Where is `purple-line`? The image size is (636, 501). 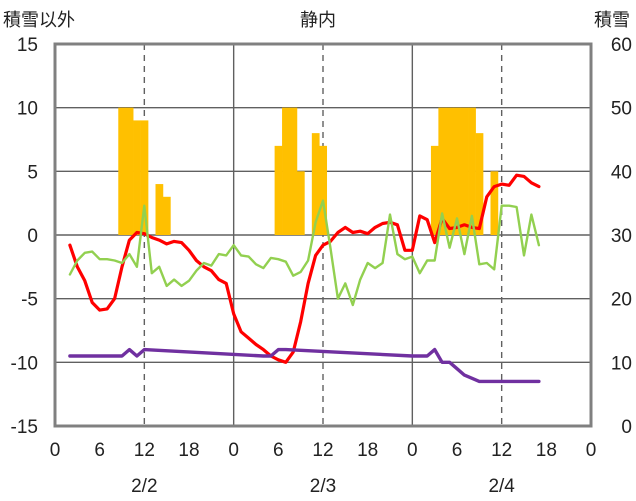 purple-line is located at coordinates (304, 365).